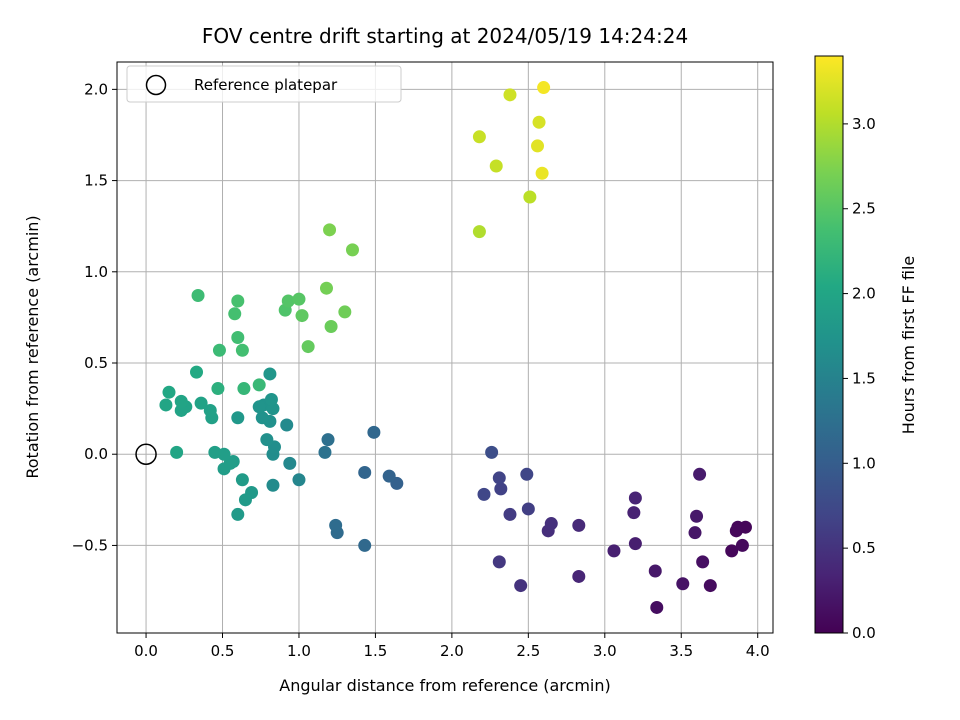 This screenshot has height=720, width=960. What do you see at coordinates (96, 363) in the screenshot?
I see `y-tick-label: 0.5` at bounding box center [96, 363].